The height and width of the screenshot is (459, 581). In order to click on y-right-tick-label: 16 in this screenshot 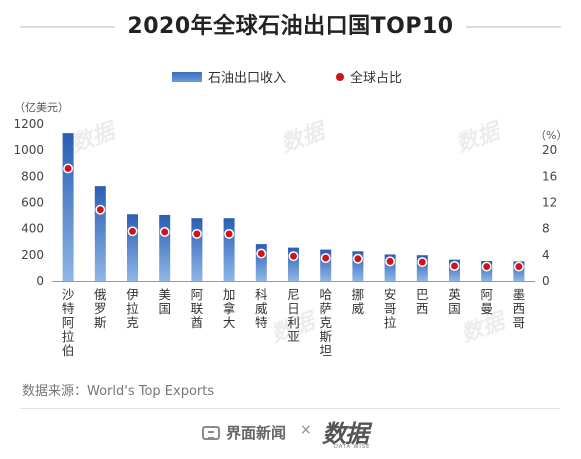, I will do `click(549, 176)`.